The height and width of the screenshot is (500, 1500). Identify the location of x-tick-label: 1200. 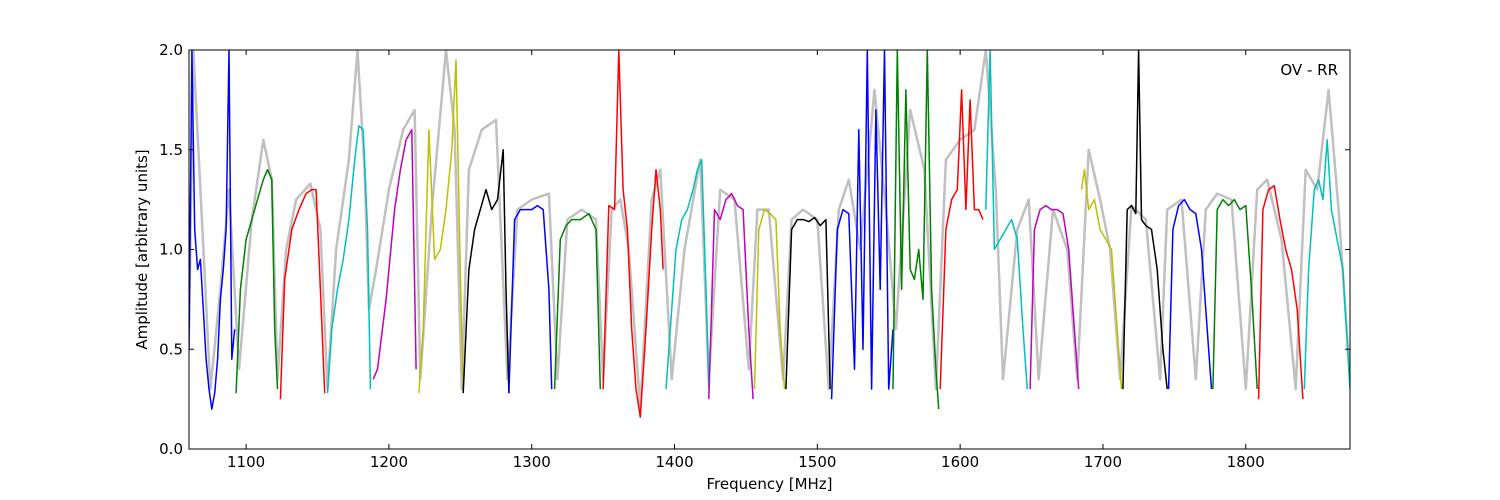
(389, 462).